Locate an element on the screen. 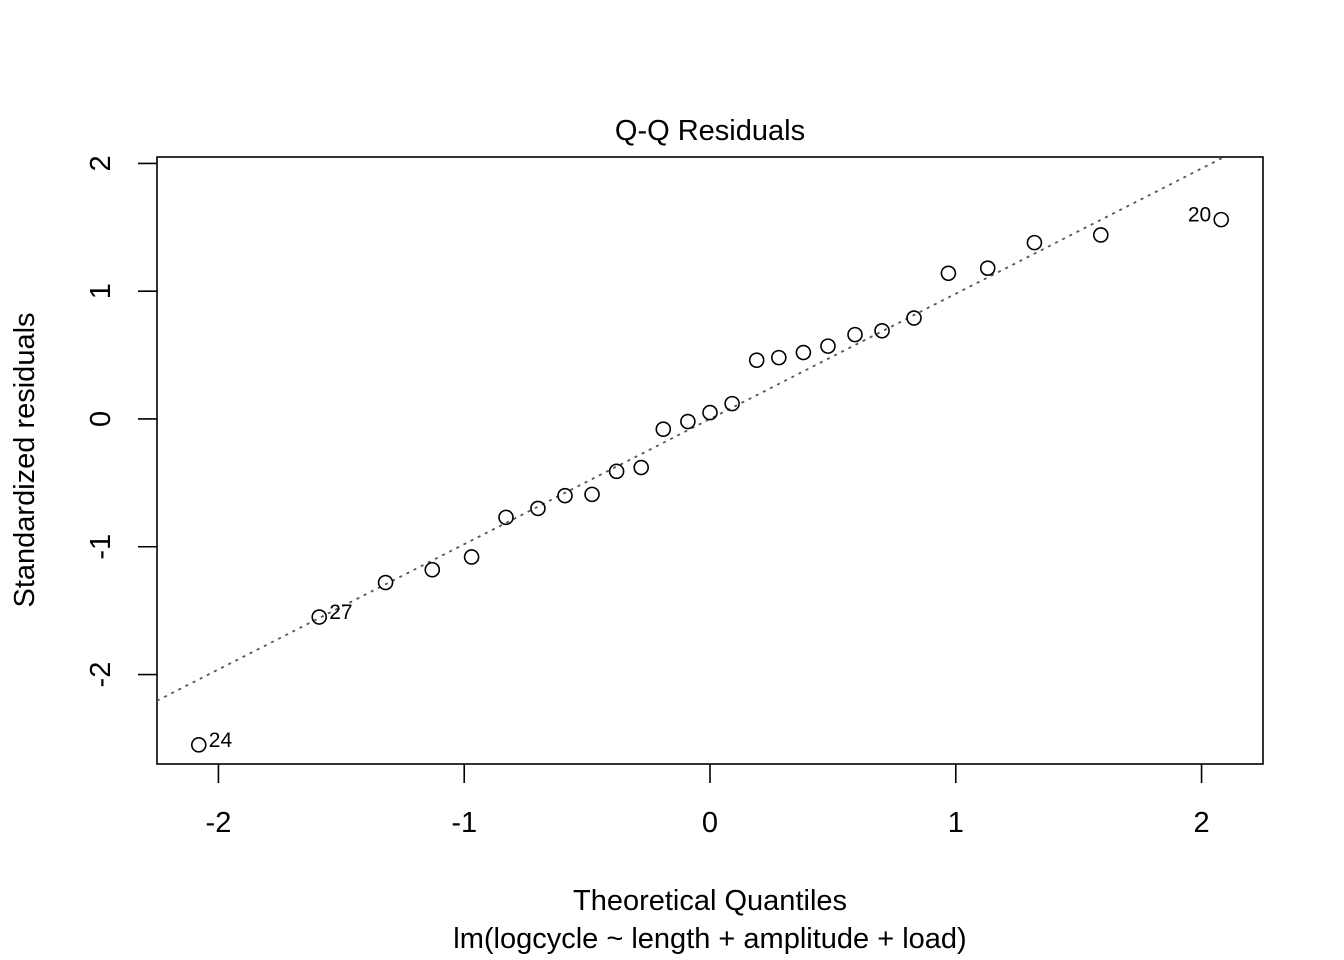 The image size is (1344, 960). point-label: 27 is located at coordinates (340, 612).